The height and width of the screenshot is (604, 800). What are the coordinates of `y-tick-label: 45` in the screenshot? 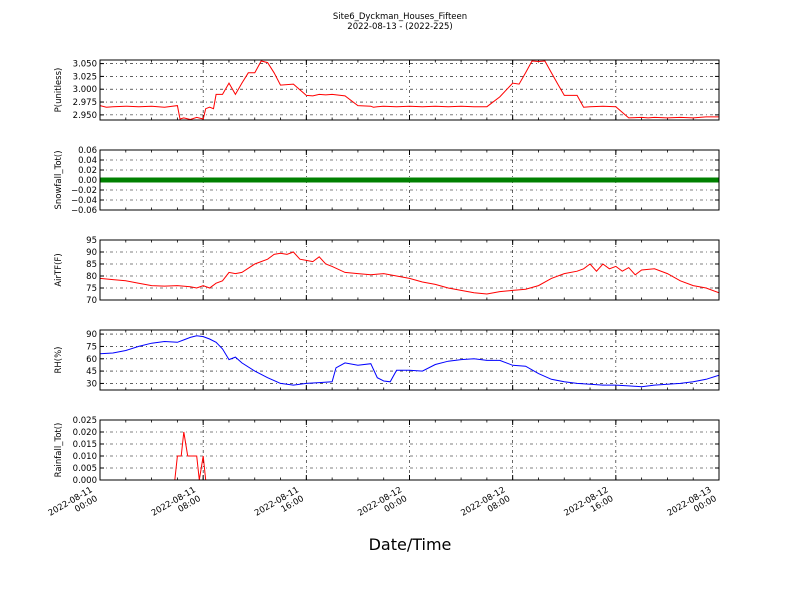 It's located at (91, 372).